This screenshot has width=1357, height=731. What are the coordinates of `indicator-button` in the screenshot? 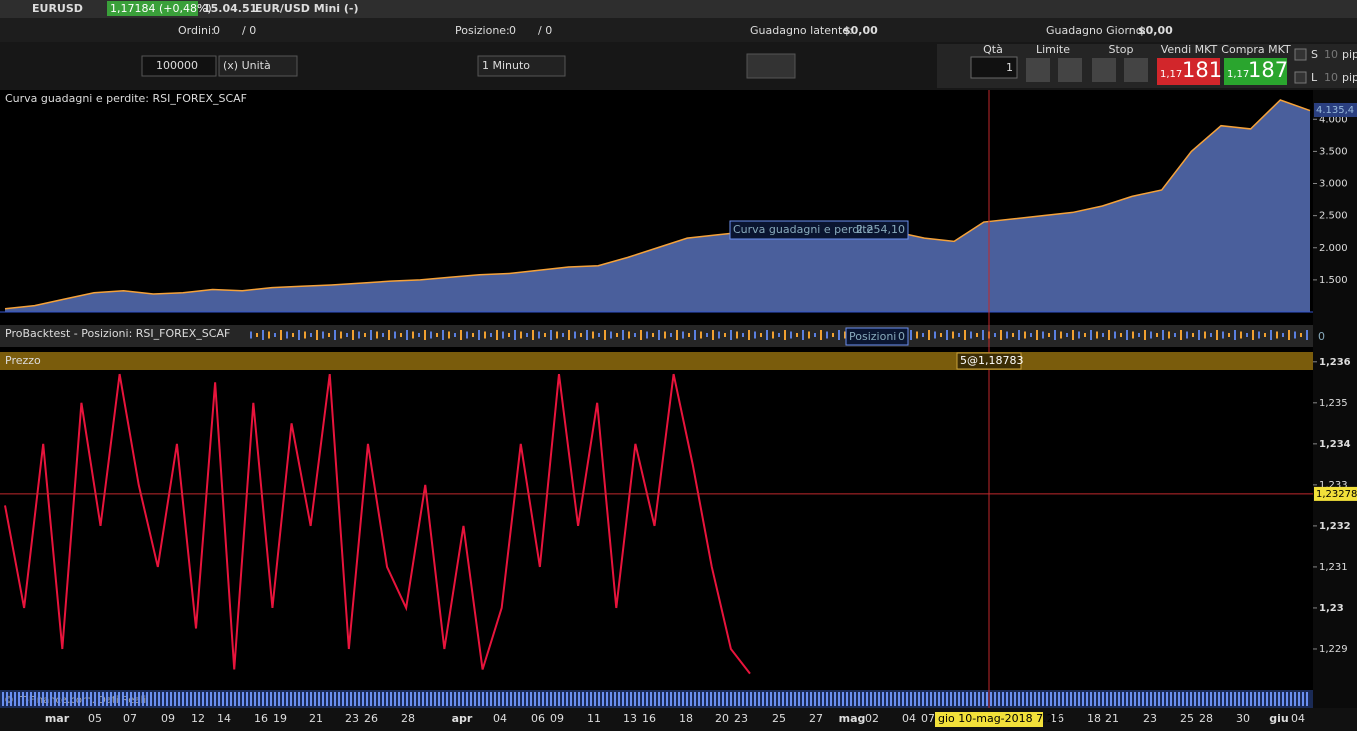 It's located at (771, 66).